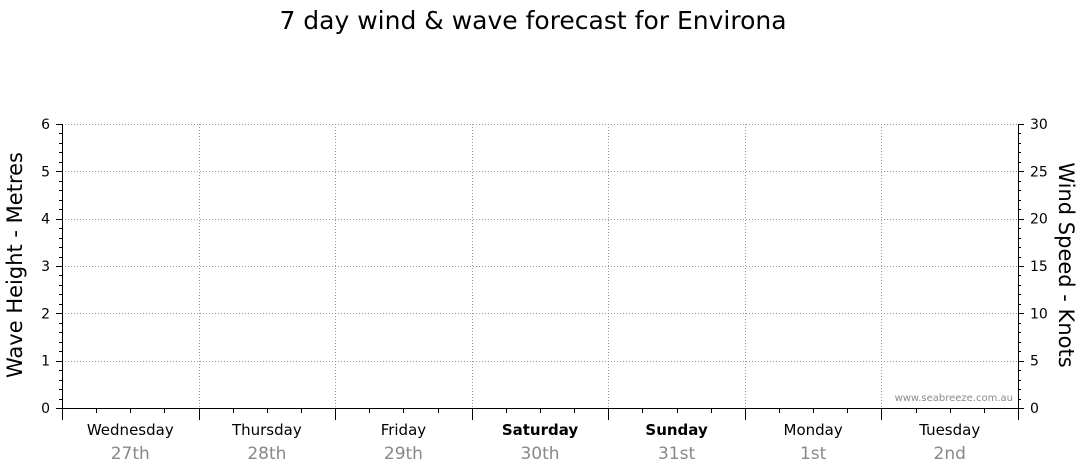 This screenshot has width=1080, height=475. I want to click on day-name-label: Wednesday, so click(130, 430).